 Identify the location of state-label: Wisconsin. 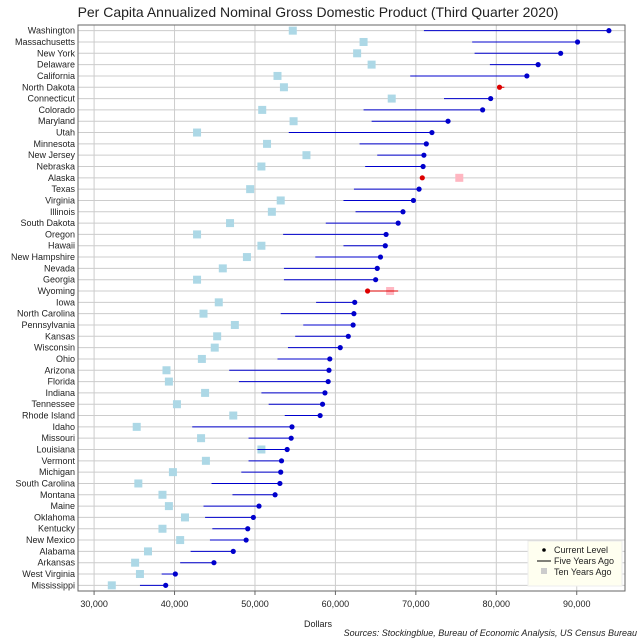
(54, 348).